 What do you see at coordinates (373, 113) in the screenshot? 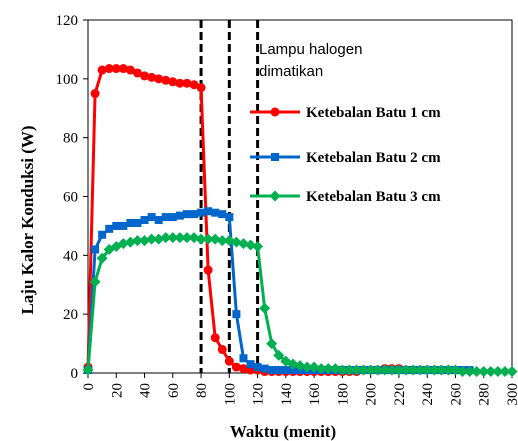
I see `legend-label: Ketebalan Batu 1 cm` at bounding box center [373, 113].